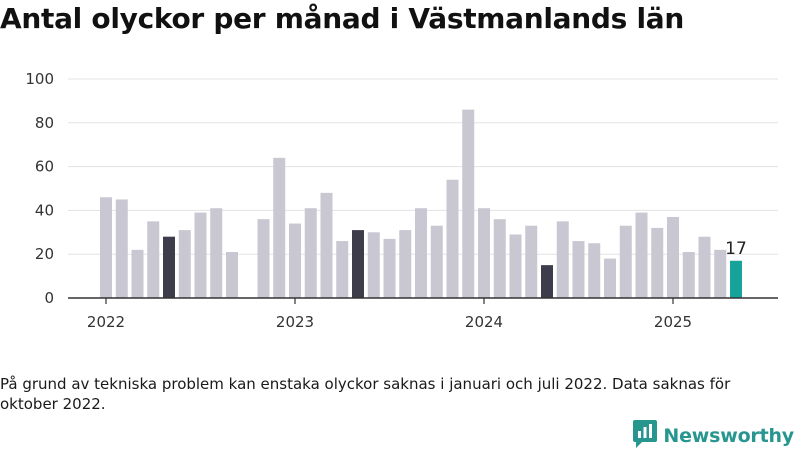  Describe the element at coordinates (39, 79) in the screenshot. I see `y-tick-label: 100` at that location.